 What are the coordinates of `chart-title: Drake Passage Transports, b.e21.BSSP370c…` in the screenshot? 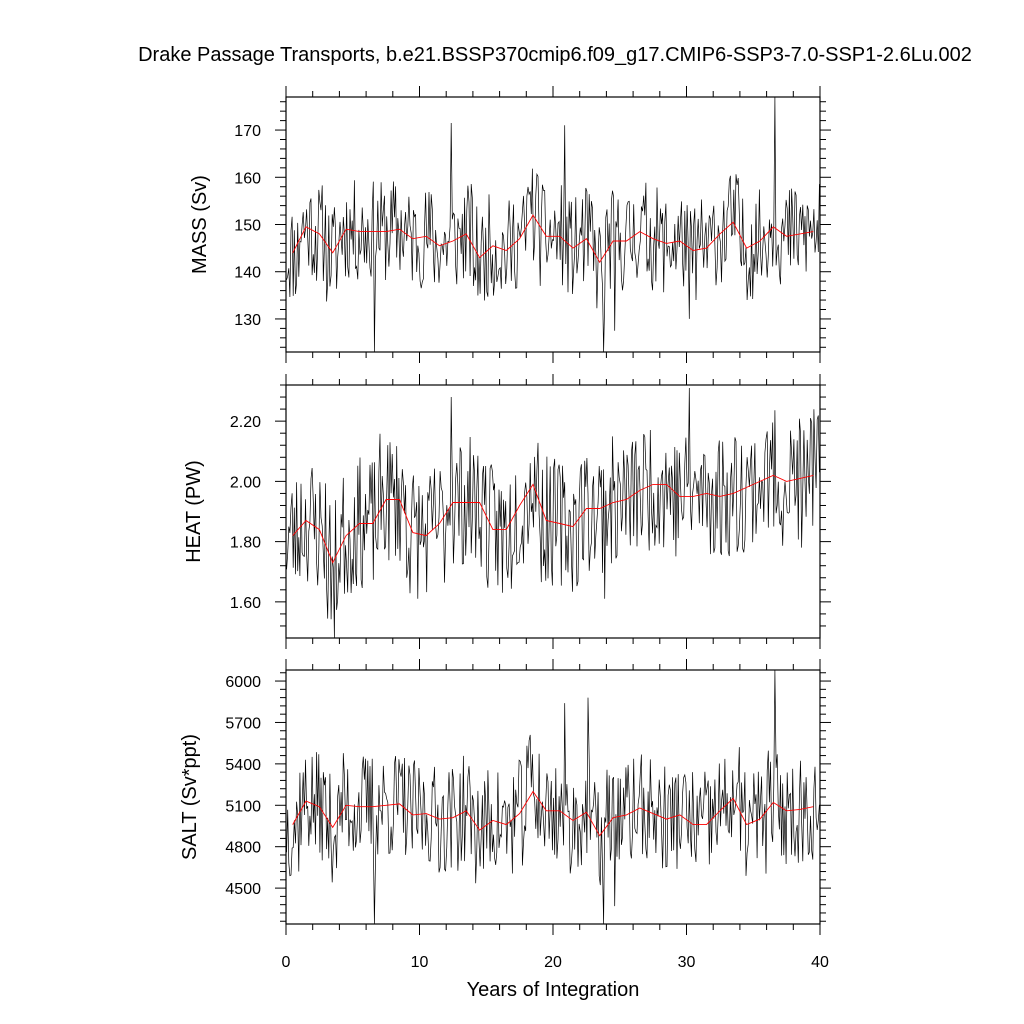 It's located at (555, 55).